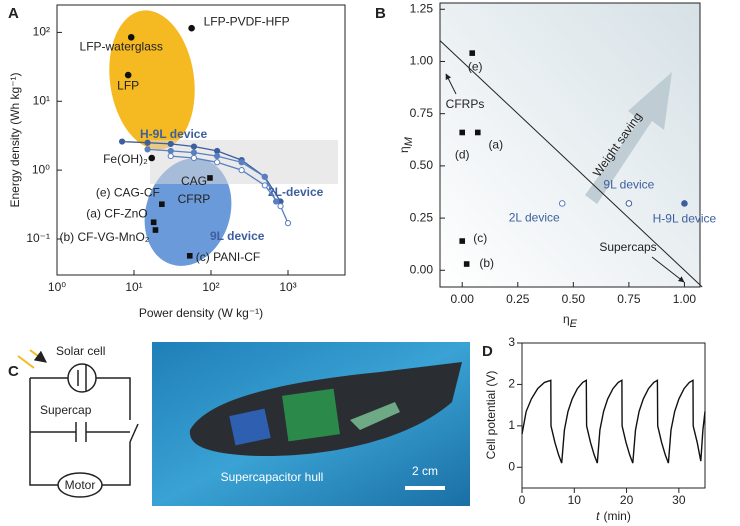 The height and width of the screenshot is (526, 740). Describe the element at coordinates (41, 100) in the screenshot. I see `y-tick-label: 10¹` at that location.